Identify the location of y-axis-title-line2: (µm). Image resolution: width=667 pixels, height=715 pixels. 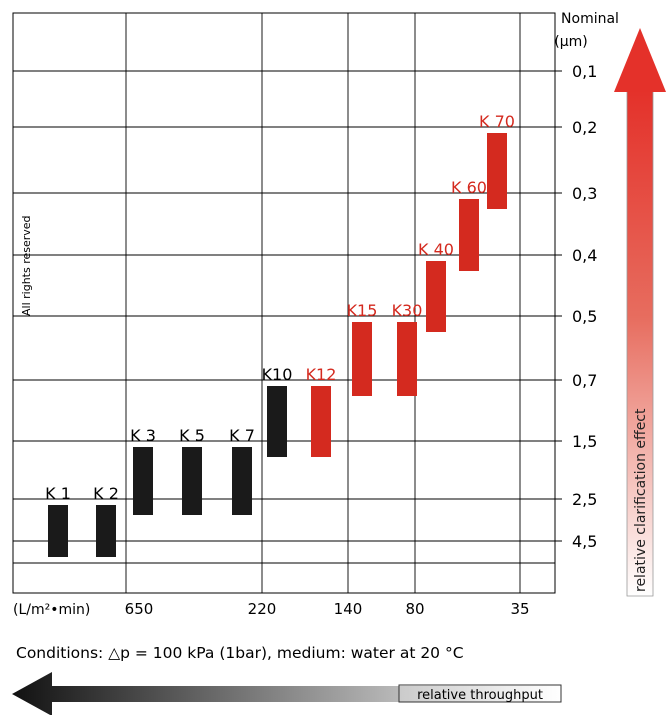
(570, 42).